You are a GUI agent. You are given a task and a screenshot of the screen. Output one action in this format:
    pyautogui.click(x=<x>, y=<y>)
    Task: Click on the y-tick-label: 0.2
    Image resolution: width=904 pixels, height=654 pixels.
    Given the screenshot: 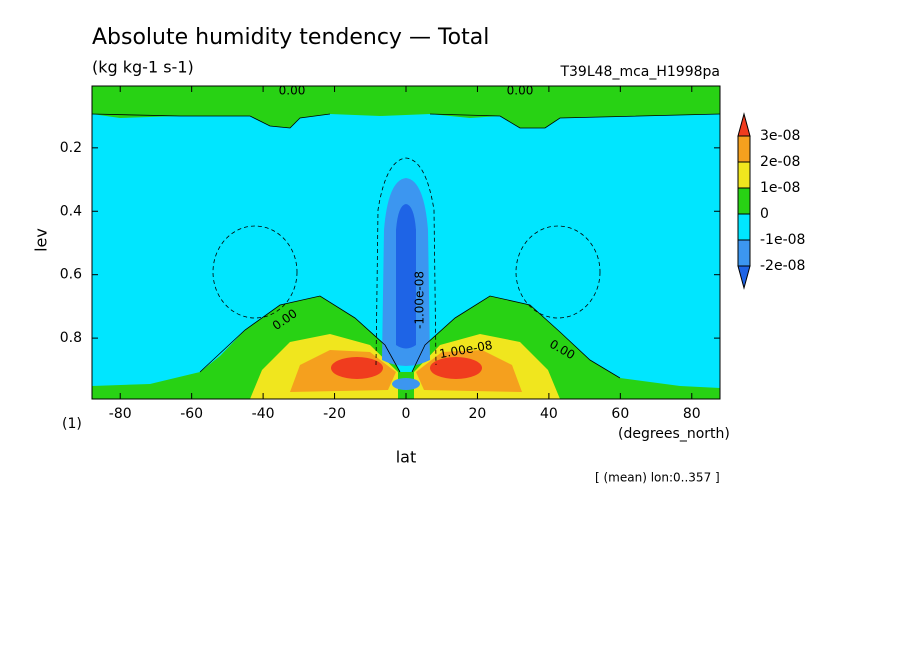 What is the action you would take?
    pyautogui.click(x=71, y=148)
    